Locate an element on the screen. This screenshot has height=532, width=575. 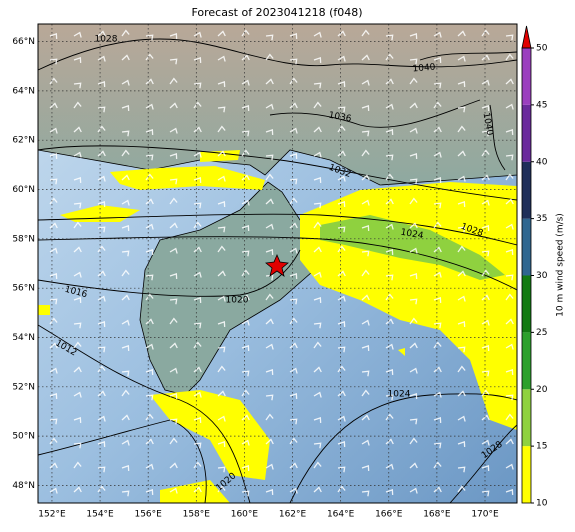
colorbar: 10 15 20 25 30 35 40 45 50 is located at coordinates (534, 267).